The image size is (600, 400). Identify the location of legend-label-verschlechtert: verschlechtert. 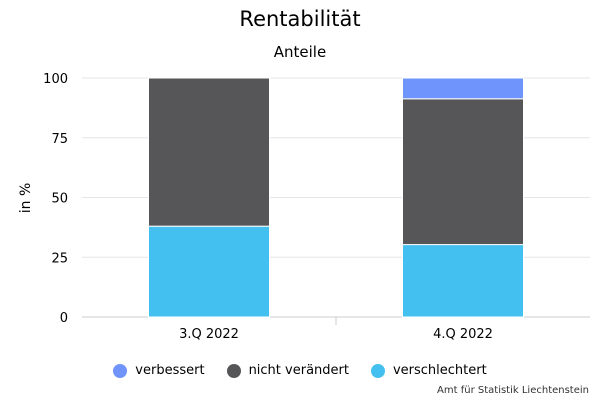
(439, 370).